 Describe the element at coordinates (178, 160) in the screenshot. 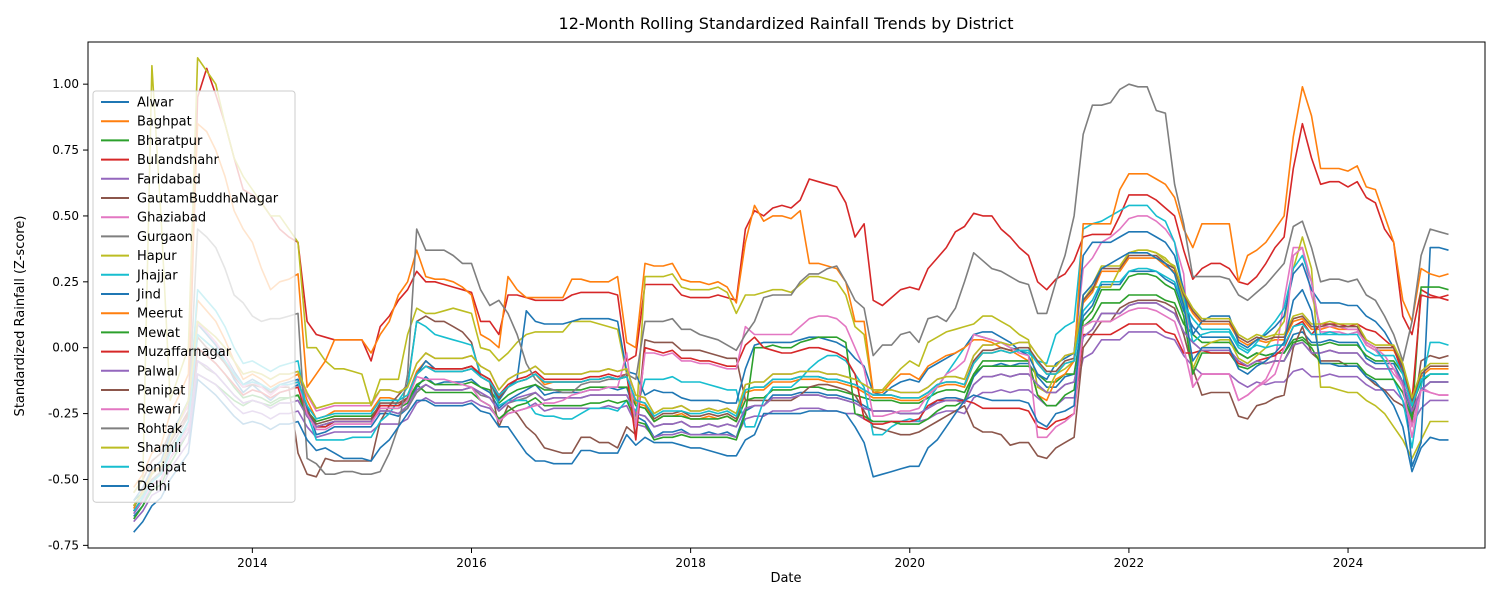

I see `legend-entry: Bulandshahr` at that location.